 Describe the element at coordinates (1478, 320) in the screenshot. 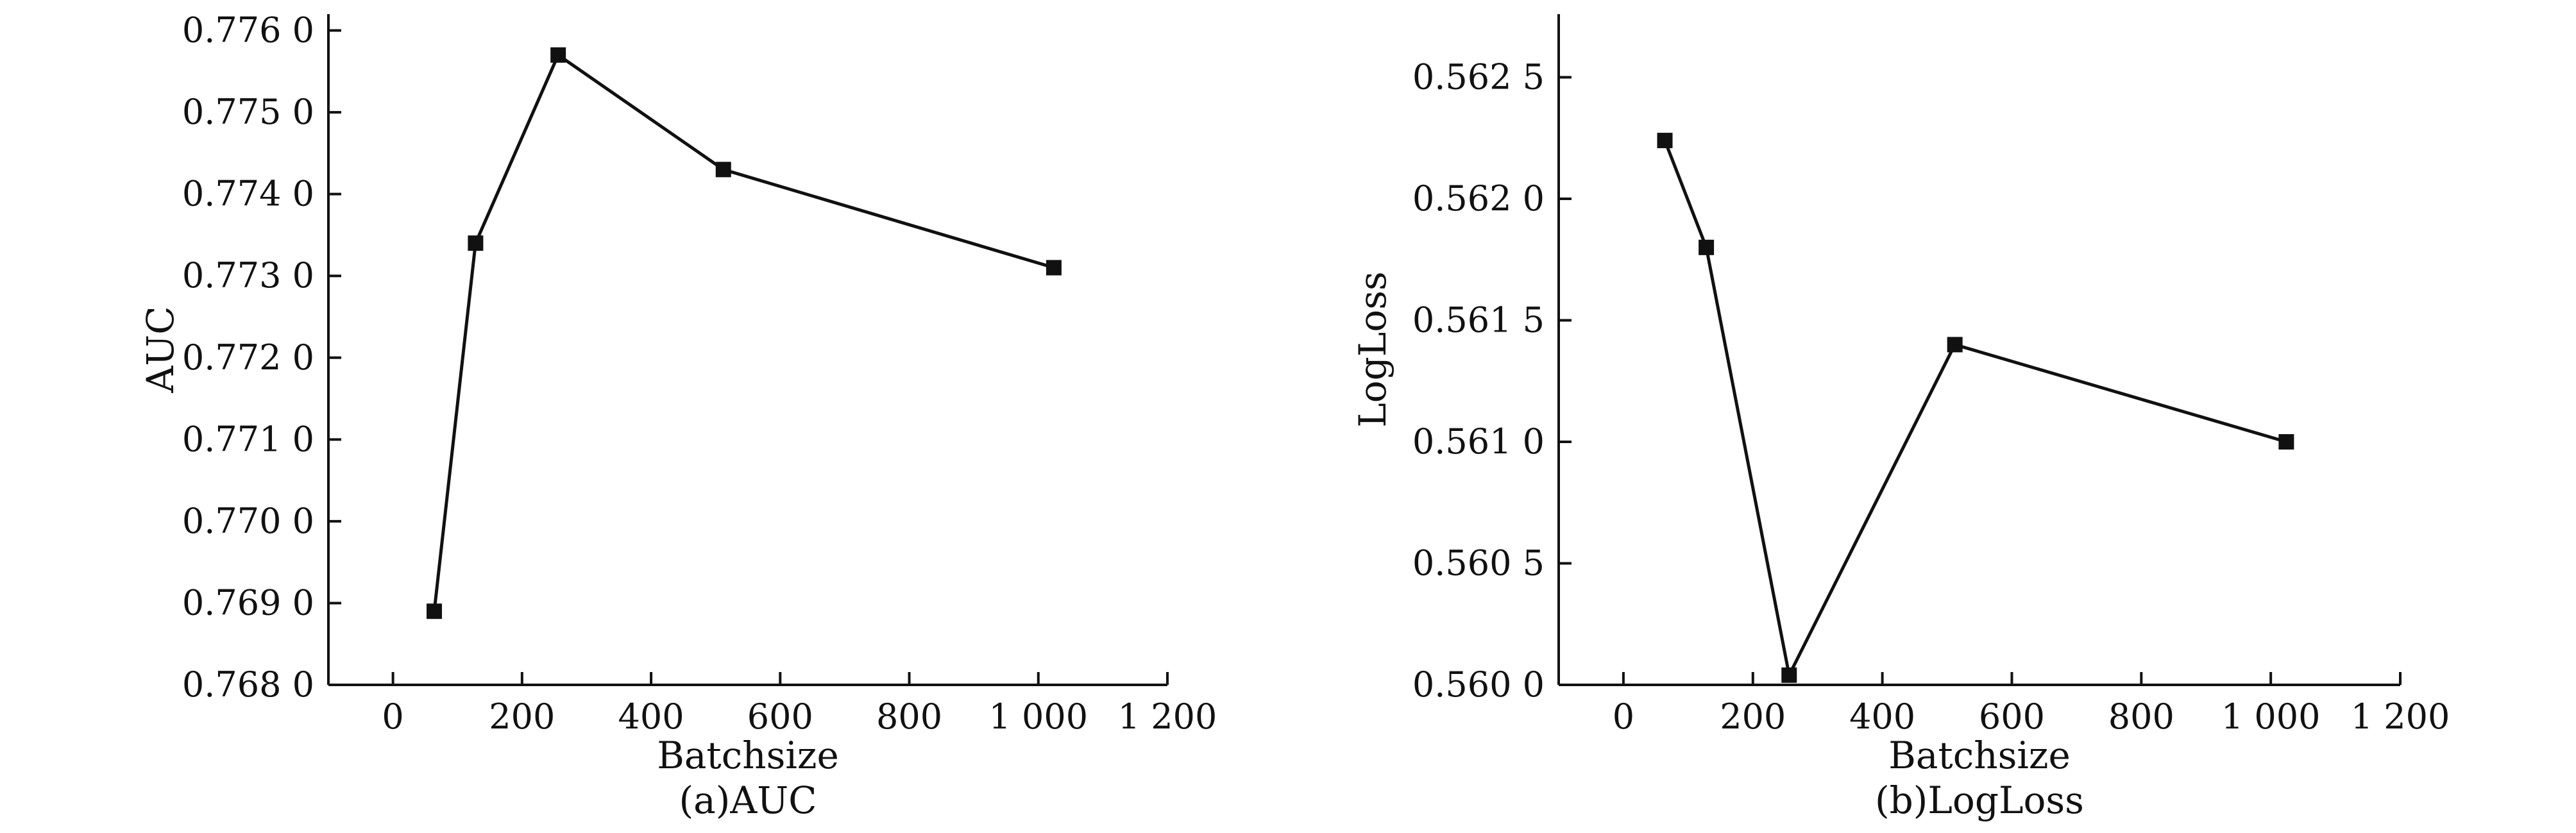

I see `y-tick-label: 0.561 5` at that location.